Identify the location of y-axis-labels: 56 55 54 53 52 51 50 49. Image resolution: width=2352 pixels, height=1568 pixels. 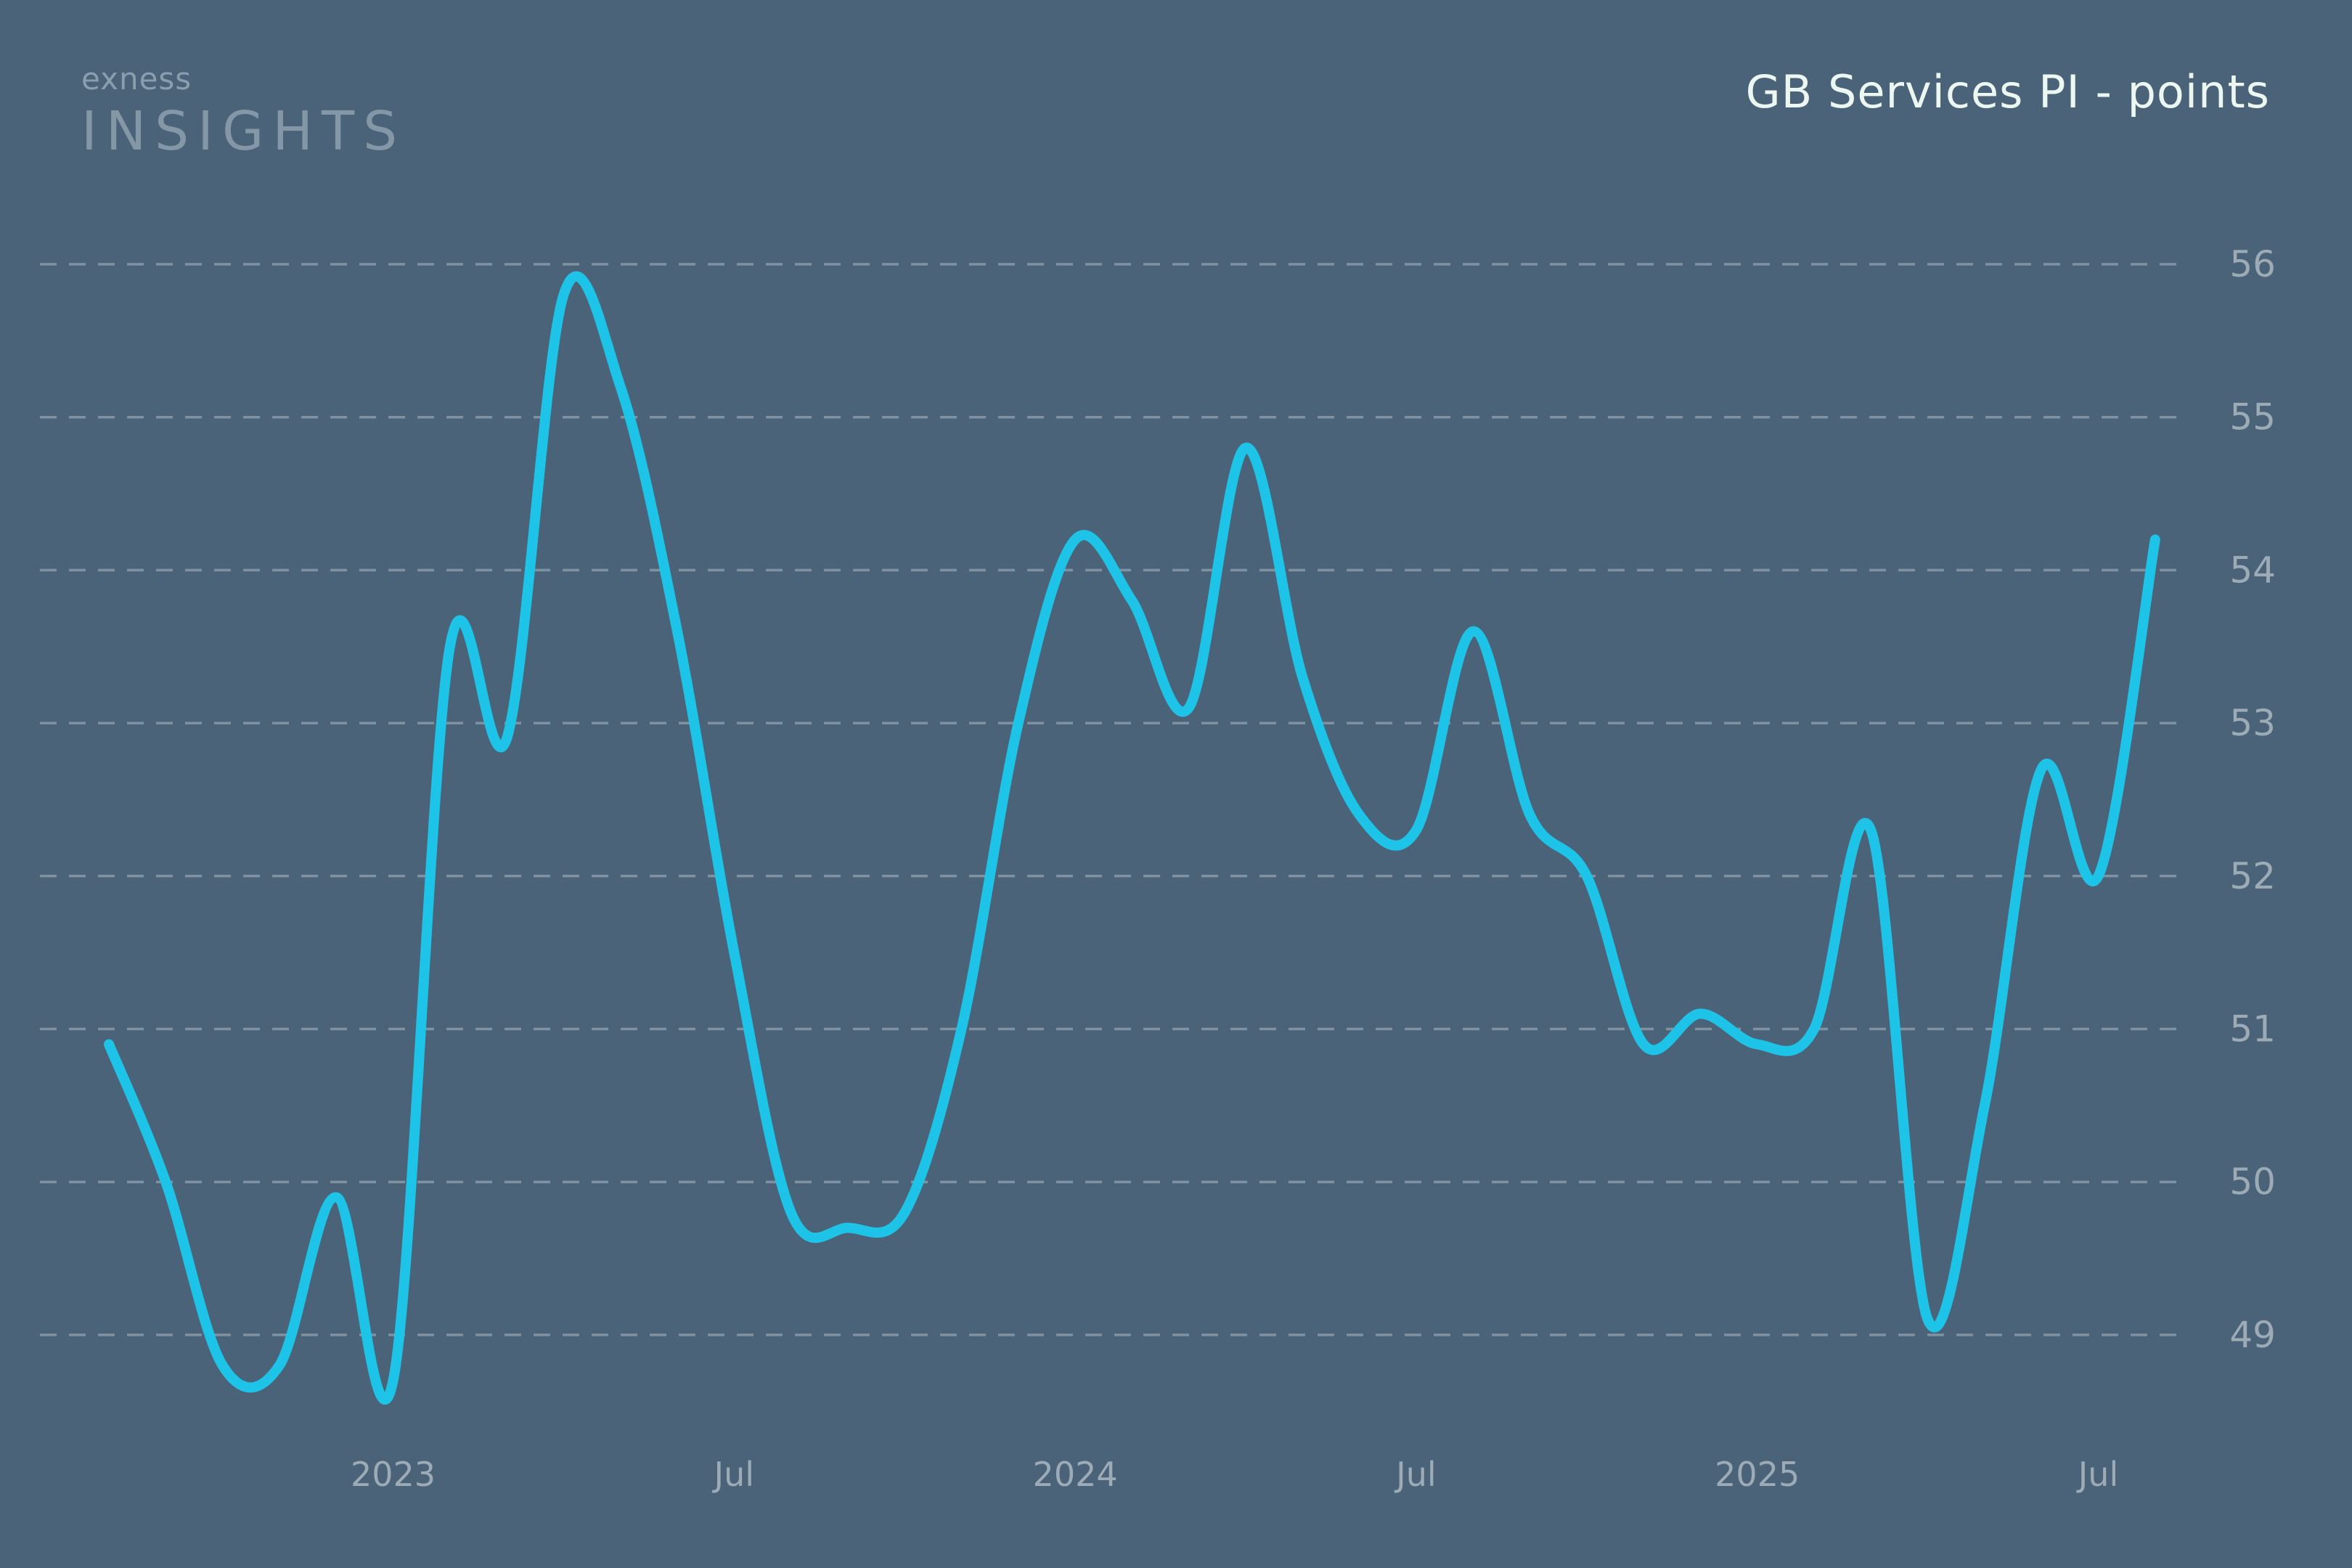
(2253, 799).